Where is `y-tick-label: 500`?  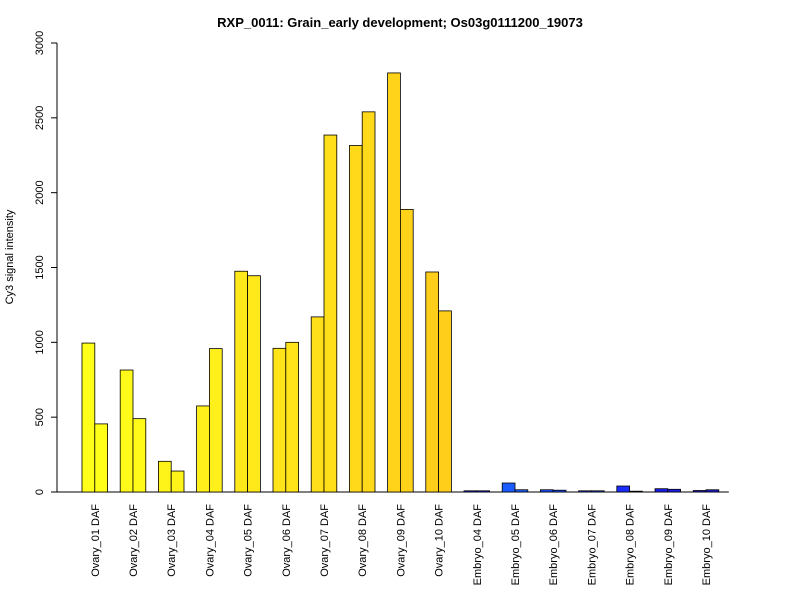
y-tick-label: 500 is located at coordinates (40, 417).